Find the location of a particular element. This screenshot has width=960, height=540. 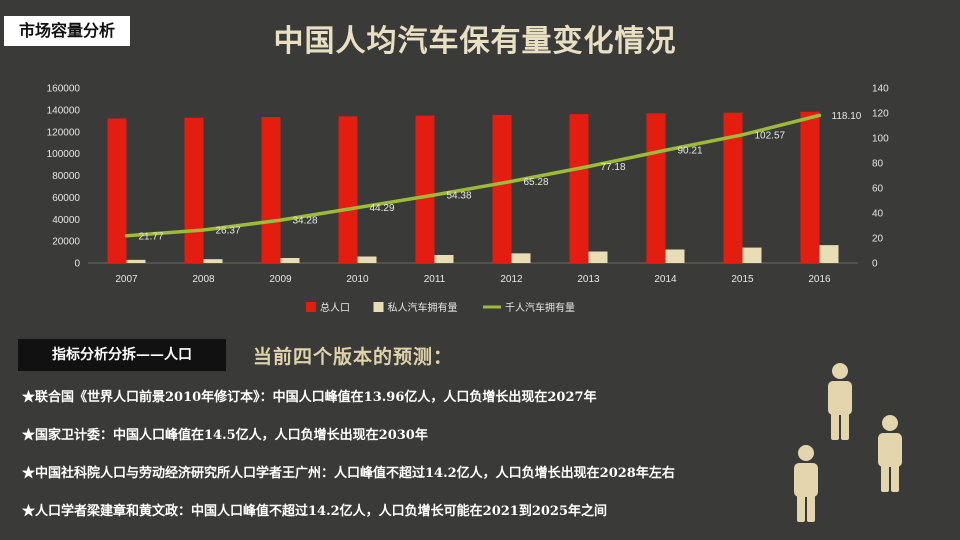

x-tick-label: 2015 is located at coordinates (742, 279).